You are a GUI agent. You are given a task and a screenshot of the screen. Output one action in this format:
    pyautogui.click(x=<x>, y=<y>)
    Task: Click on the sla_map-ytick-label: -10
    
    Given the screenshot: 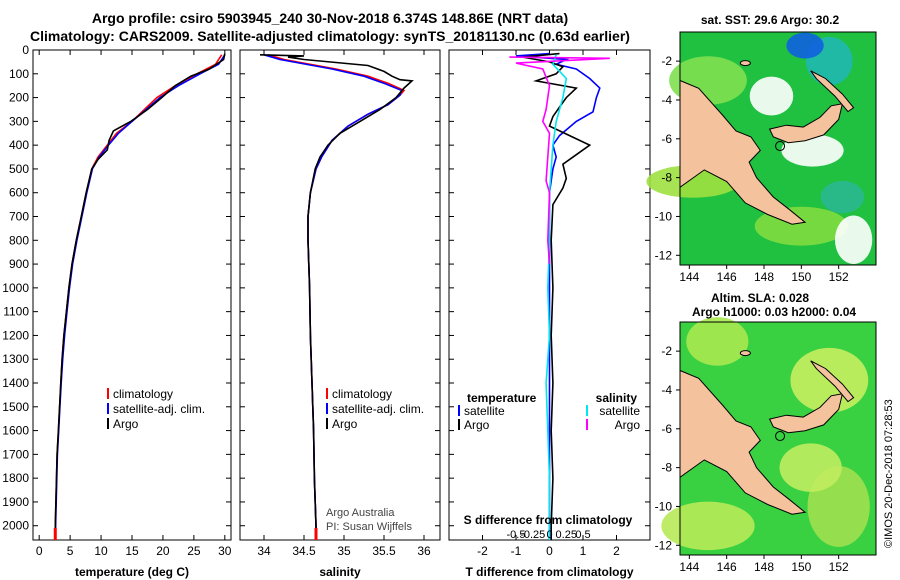 What is the action you would take?
    pyautogui.click(x=664, y=506)
    